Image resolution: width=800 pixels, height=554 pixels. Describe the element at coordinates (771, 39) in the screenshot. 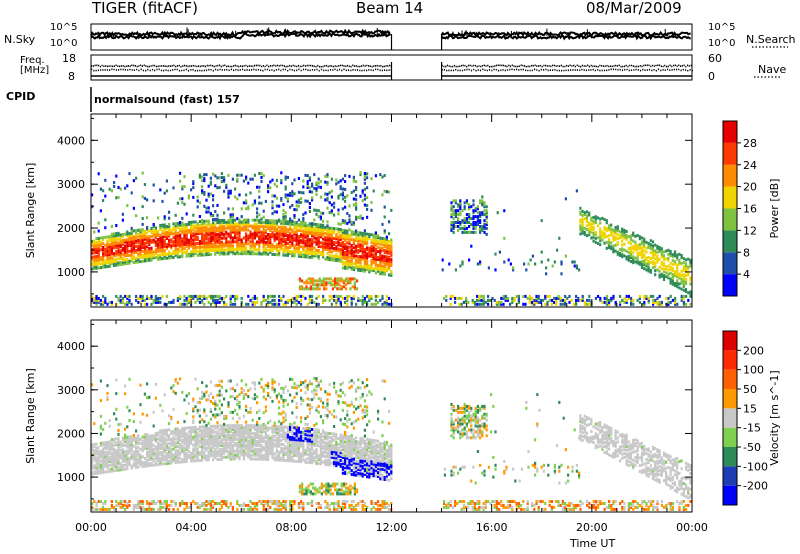

I see `nsearch-label: N.Search` at that location.